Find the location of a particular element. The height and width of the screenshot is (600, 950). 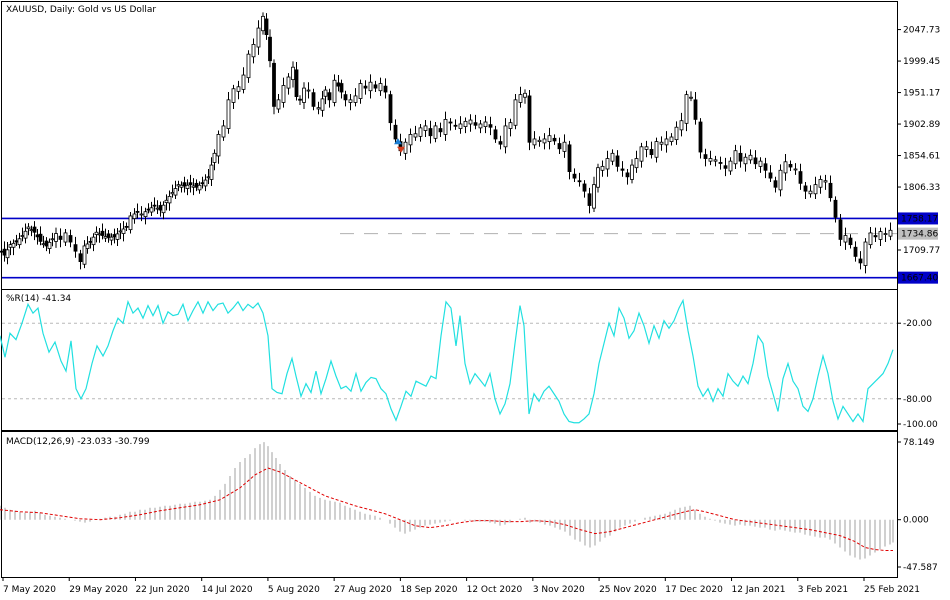

macd-panel-title: MACD(12,26,9) -23.033 -30.799 is located at coordinates (78, 442).